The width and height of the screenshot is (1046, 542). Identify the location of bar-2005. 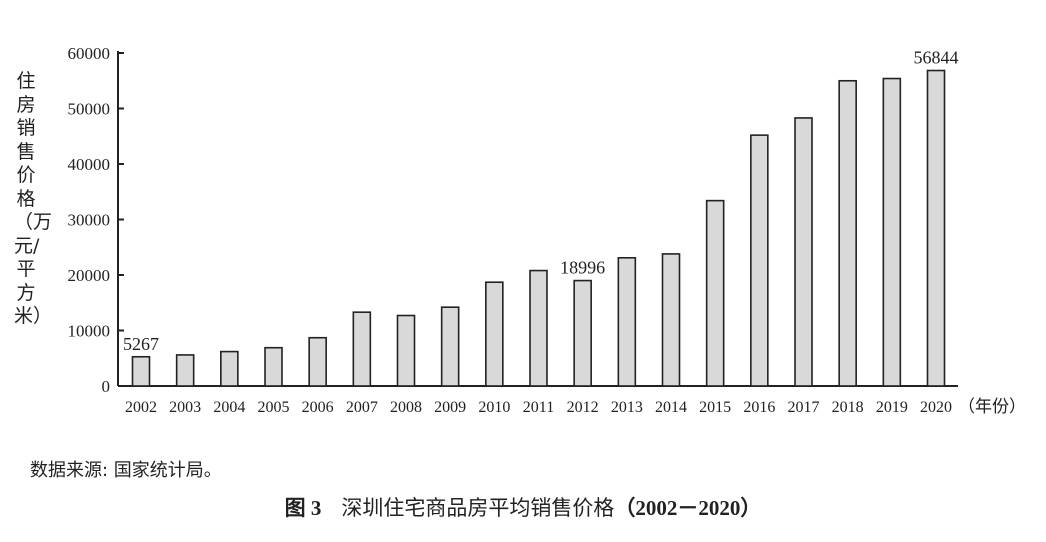
(273, 366).